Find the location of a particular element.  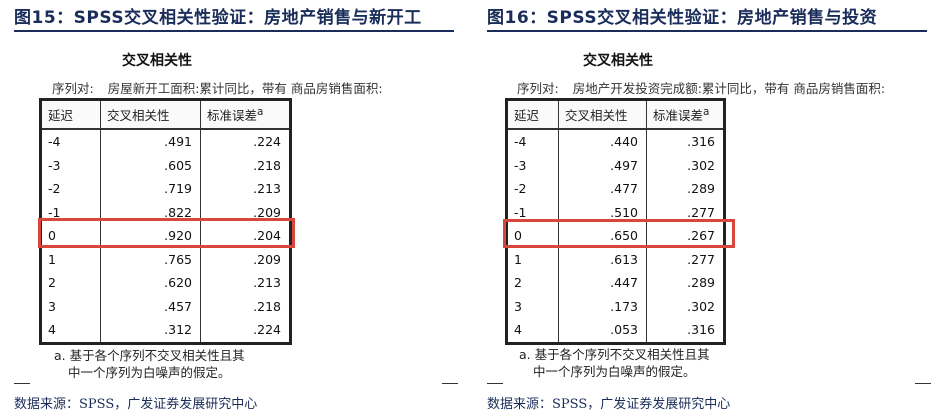

table-row: 2.620.213 is located at coordinates (165, 283).